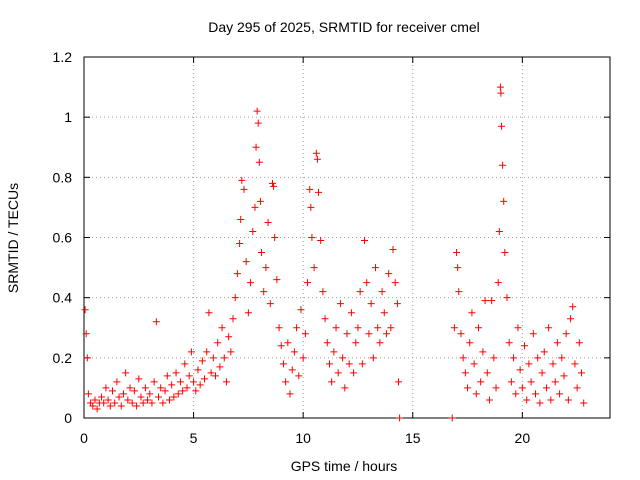 The image size is (640, 480). Describe the element at coordinates (63, 238) in the screenshot. I see `y-tick-label: 0.6` at that location.